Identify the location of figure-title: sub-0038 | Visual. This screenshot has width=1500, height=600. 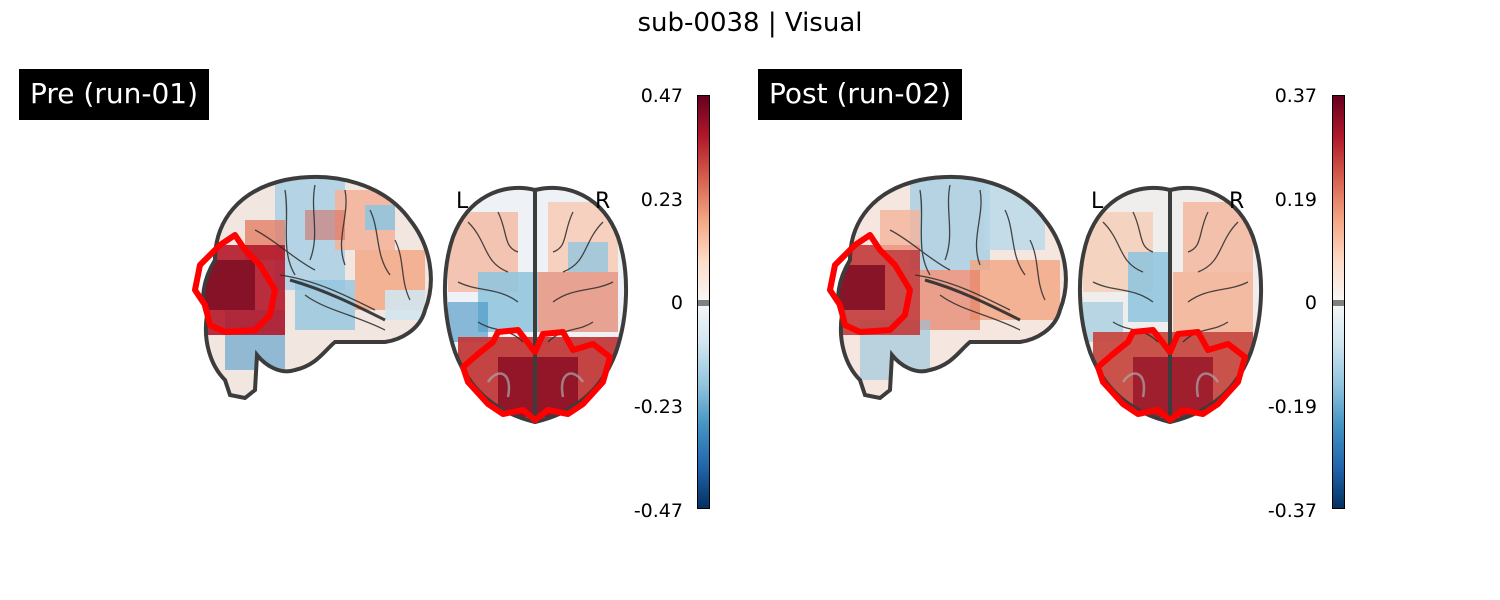
(750, 23).